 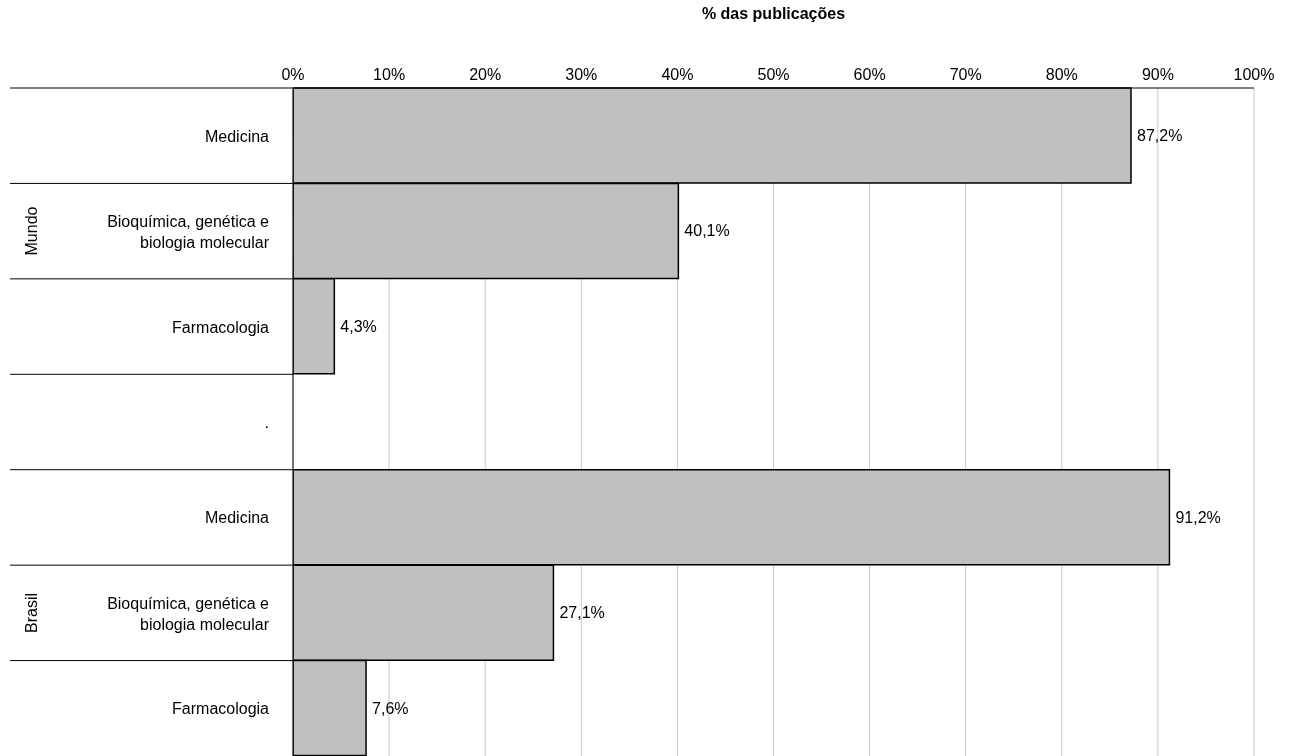 What do you see at coordinates (869, 74) in the screenshot?
I see `x-tick-label: 60%` at bounding box center [869, 74].